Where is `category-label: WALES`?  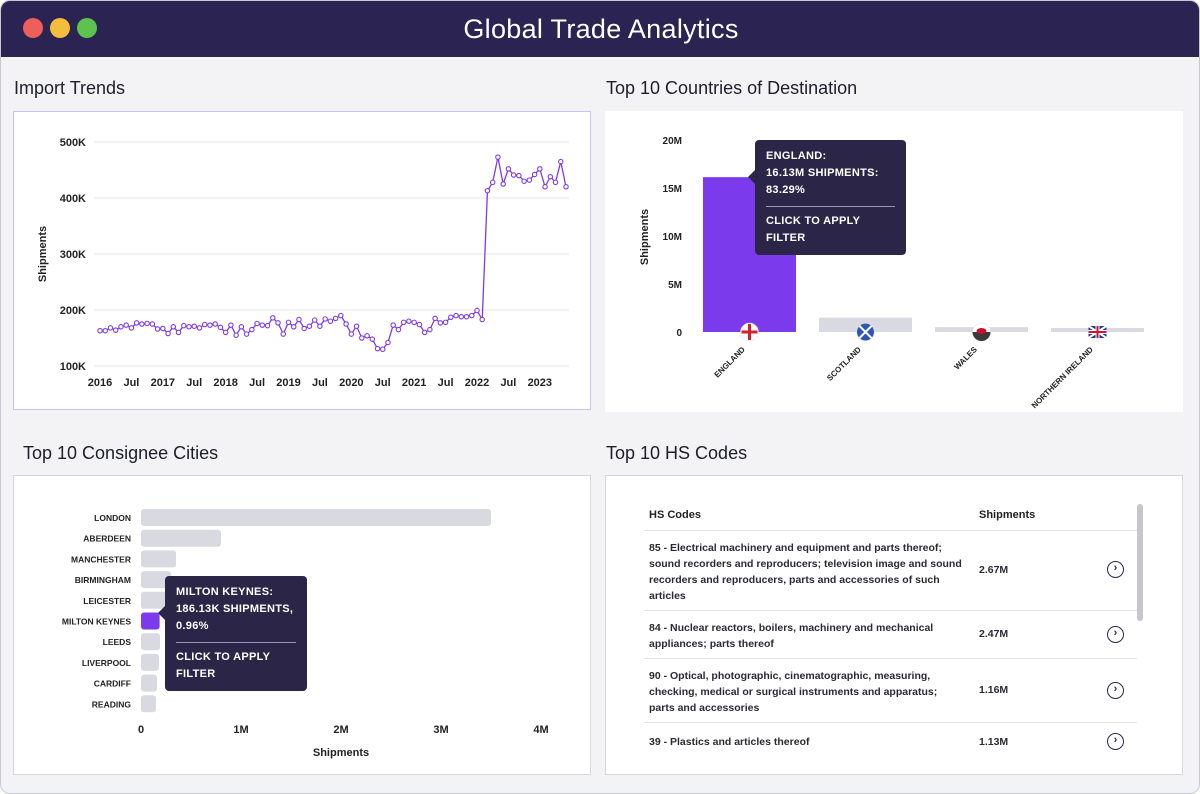 category-label: WALES is located at coordinates (965, 358).